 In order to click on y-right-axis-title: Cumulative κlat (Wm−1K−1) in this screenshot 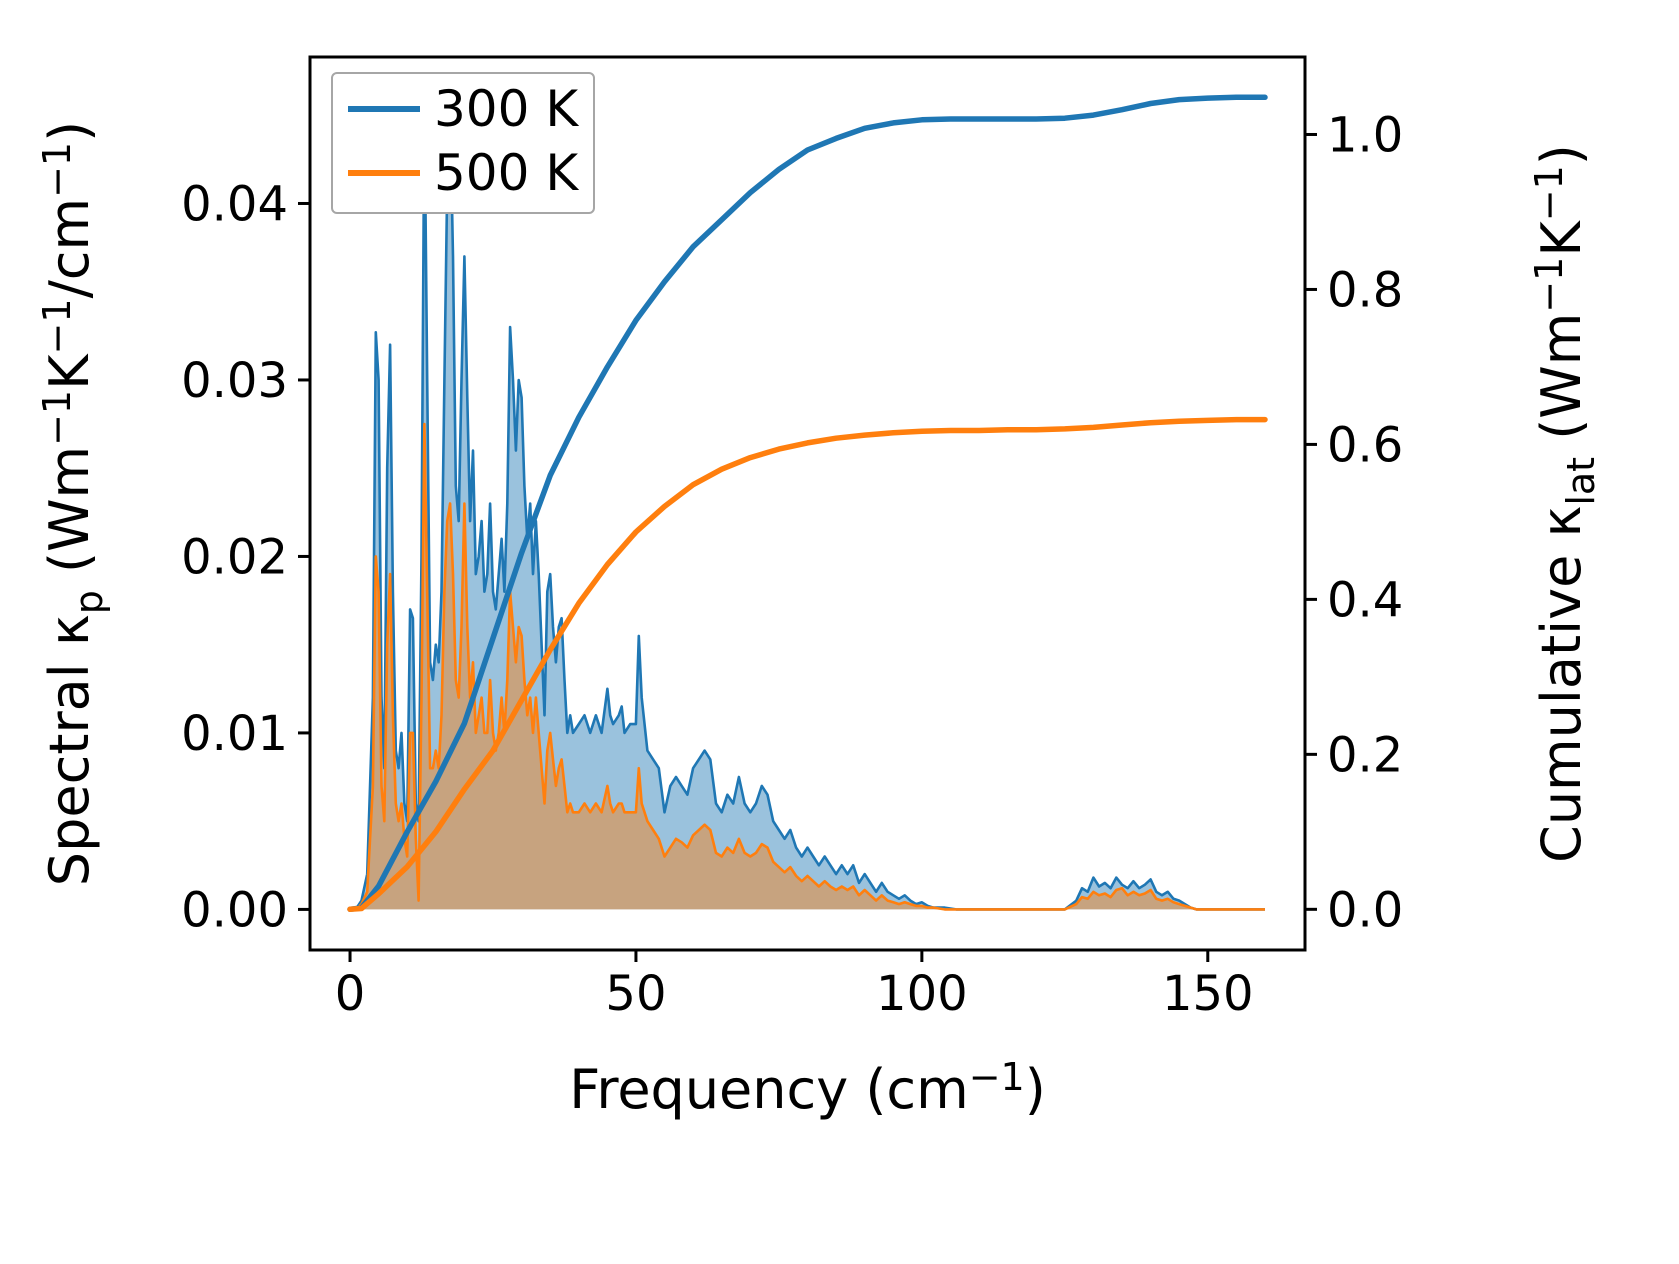, I will do `click(1565, 503)`.